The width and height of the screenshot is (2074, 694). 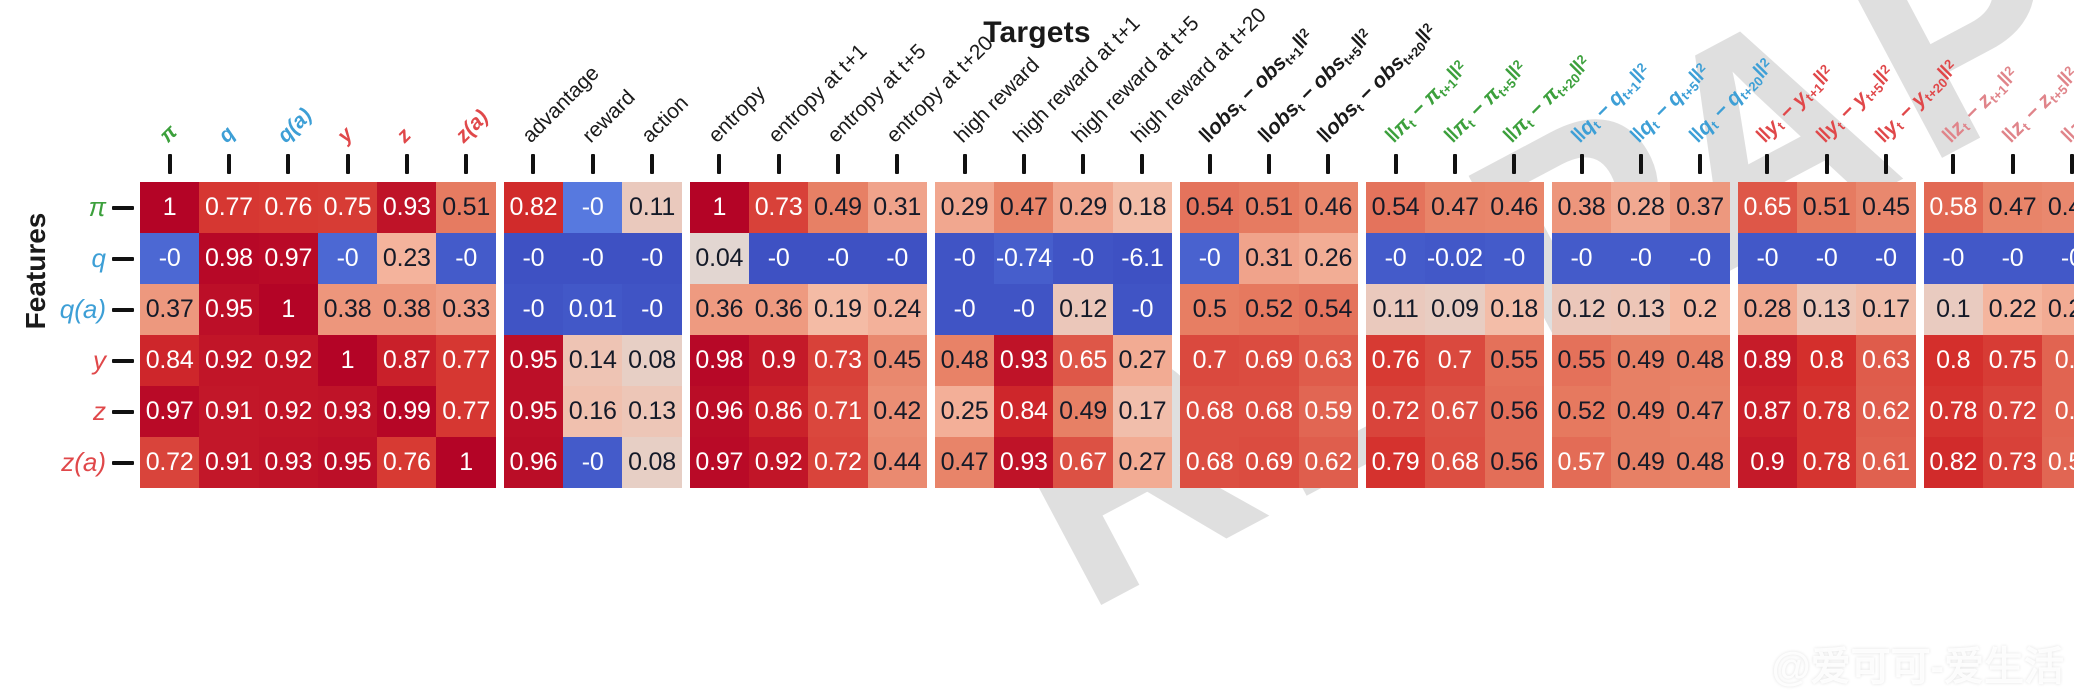 What do you see at coordinates (70, 309) in the screenshot?
I see `row-label-2: q(a)` at bounding box center [70, 309].